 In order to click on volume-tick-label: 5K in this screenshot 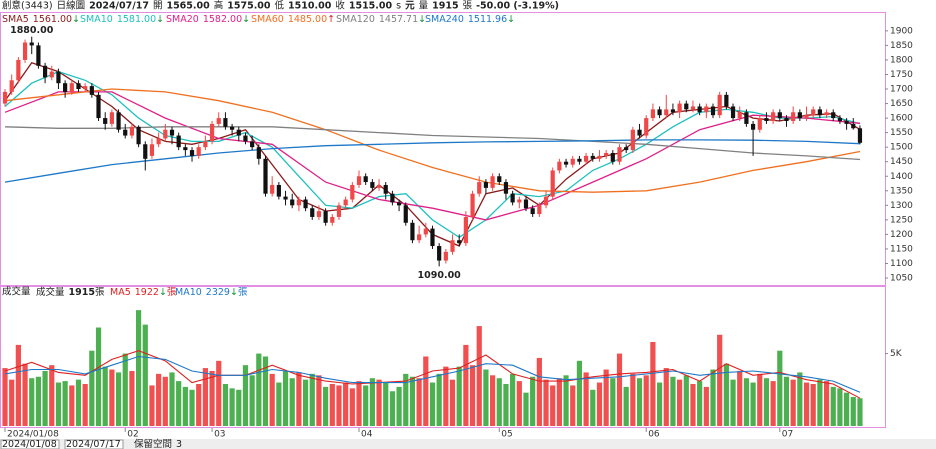, I will do `click(896, 354)`.